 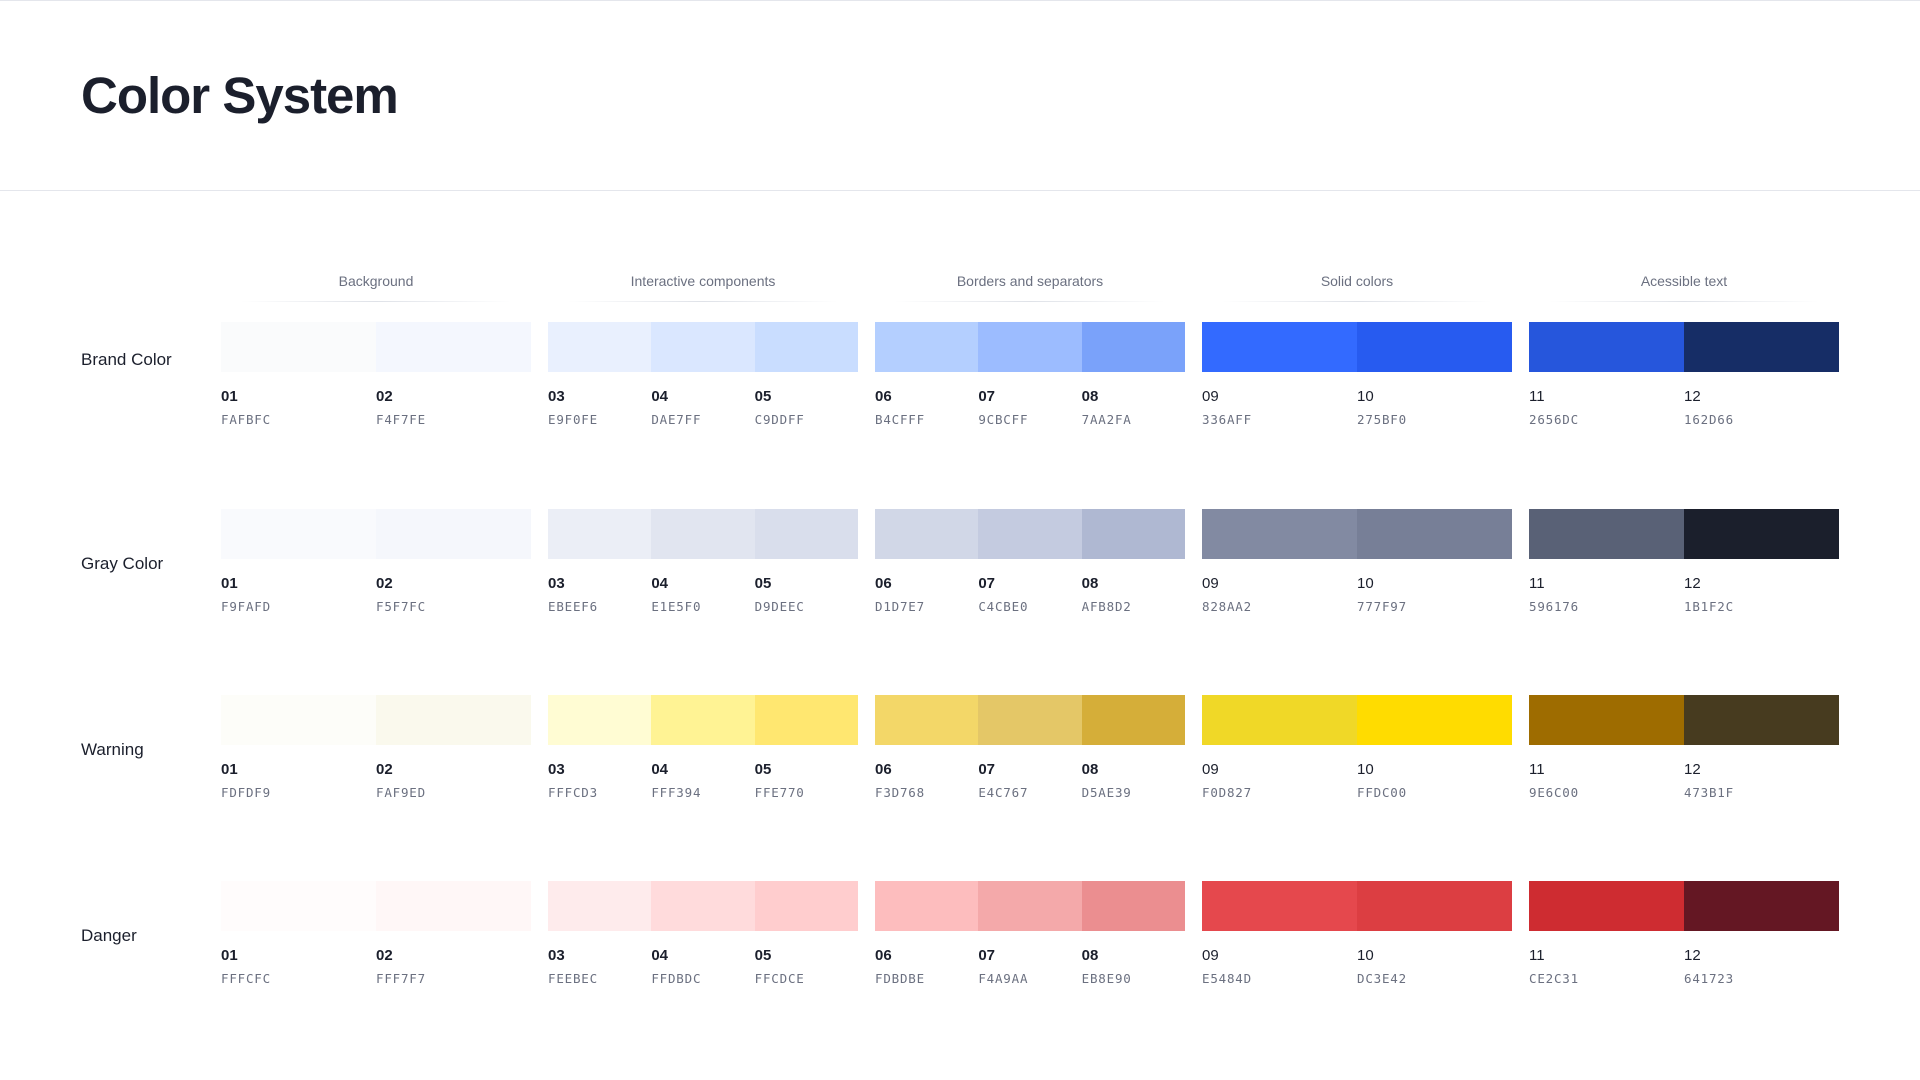 What do you see at coordinates (1434, 375) in the screenshot?
I see `color-swatch: 10 275BF0` at bounding box center [1434, 375].